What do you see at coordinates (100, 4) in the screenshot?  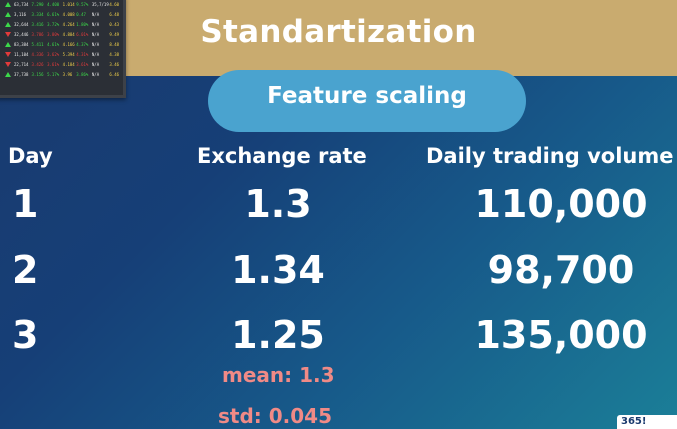 I see `ticker-value: 35,7/19` at bounding box center [100, 4].